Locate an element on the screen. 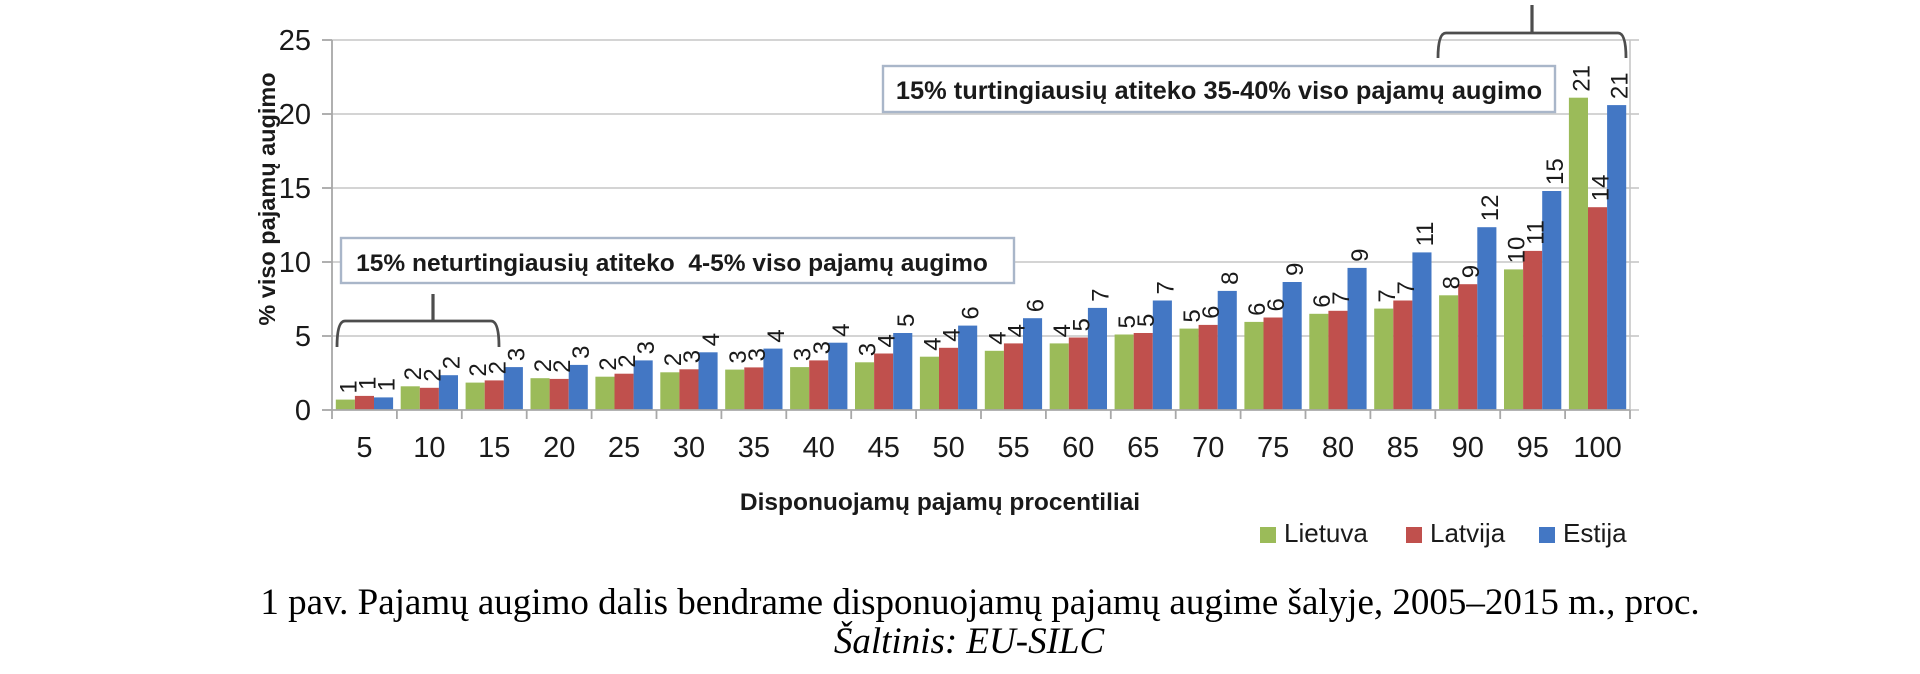  svg-text: 85 is located at coordinates (1403, 448).